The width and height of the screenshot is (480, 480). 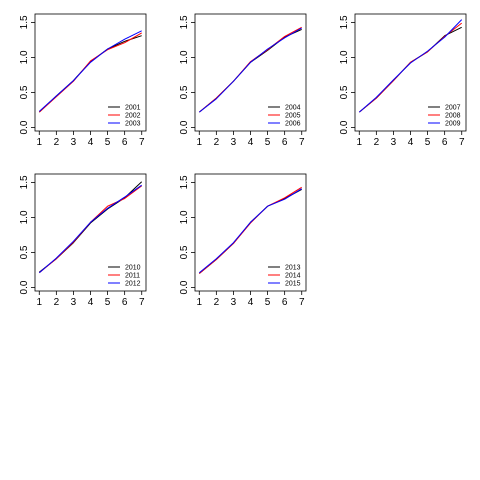 I want to click on series-line-2005, so click(x=250, y=69).